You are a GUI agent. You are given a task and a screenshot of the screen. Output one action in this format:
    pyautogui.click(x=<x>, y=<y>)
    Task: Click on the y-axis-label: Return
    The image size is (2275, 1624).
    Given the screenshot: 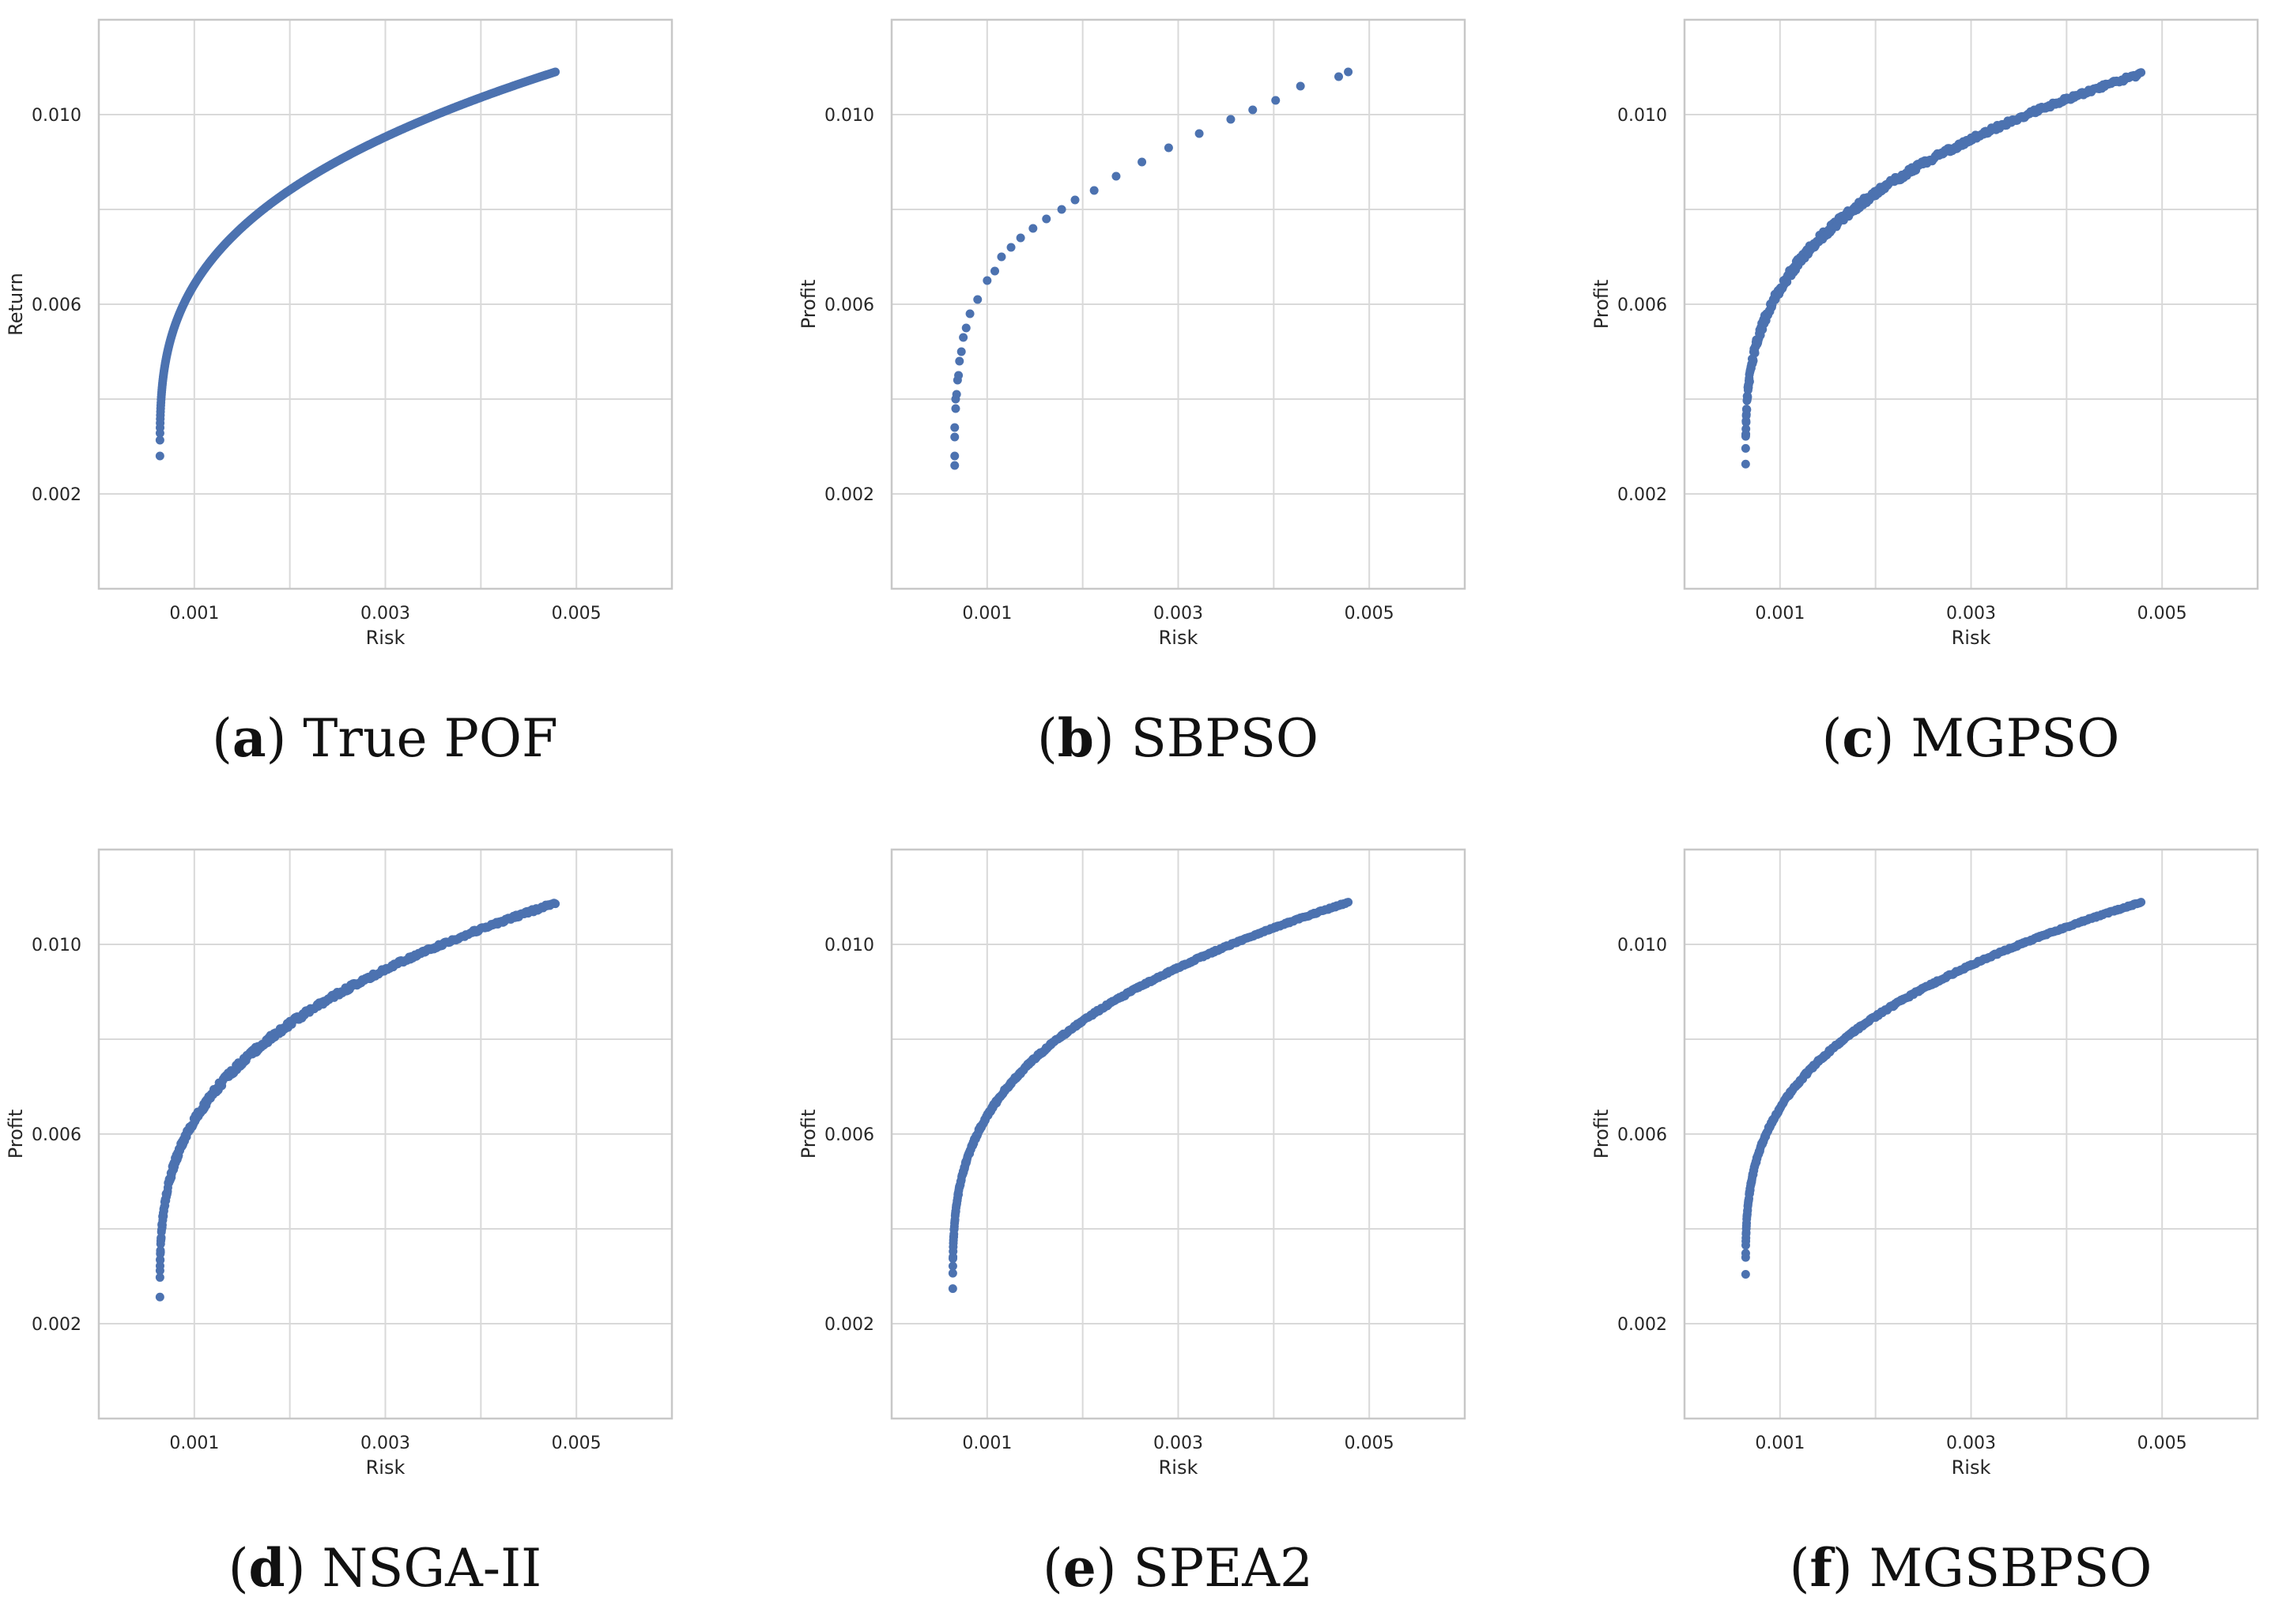 What is the action you would take?
    pyautogui.click(x=16, y=304)
    